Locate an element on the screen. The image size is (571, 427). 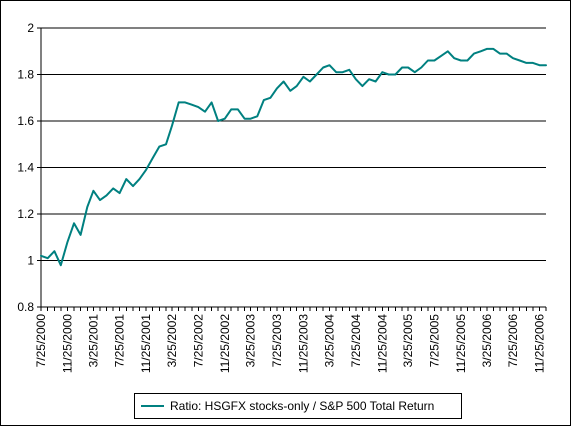
x-tick-label: 7/25/2001 is located at coordinates (120, 341).